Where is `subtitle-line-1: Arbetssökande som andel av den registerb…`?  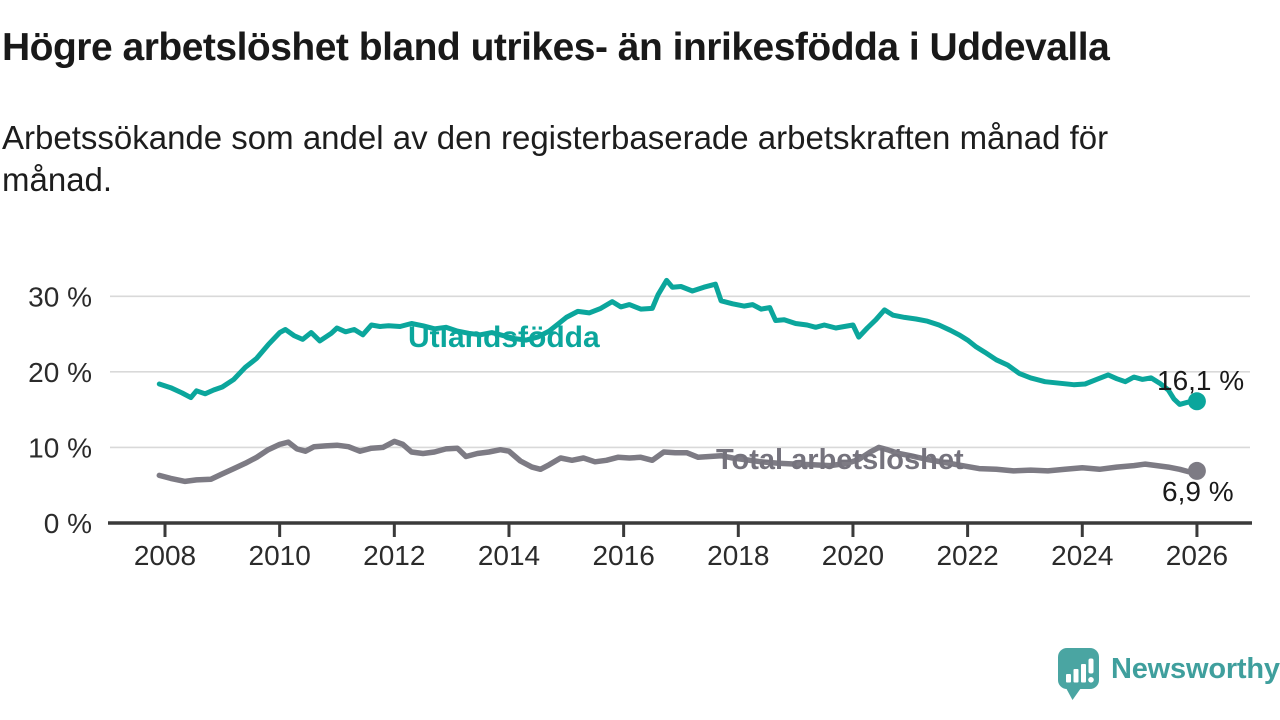
subtitle-line-1: Arbetssökande som andel av den registerb… is located at coordinates (555, 137).